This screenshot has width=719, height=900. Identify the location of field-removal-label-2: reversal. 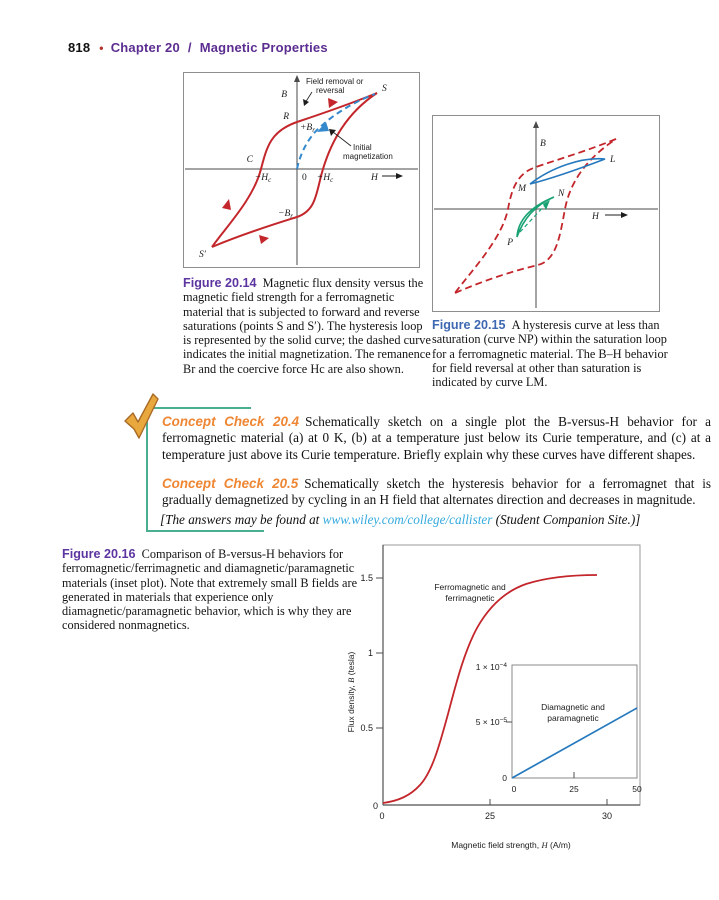
(330, 90).